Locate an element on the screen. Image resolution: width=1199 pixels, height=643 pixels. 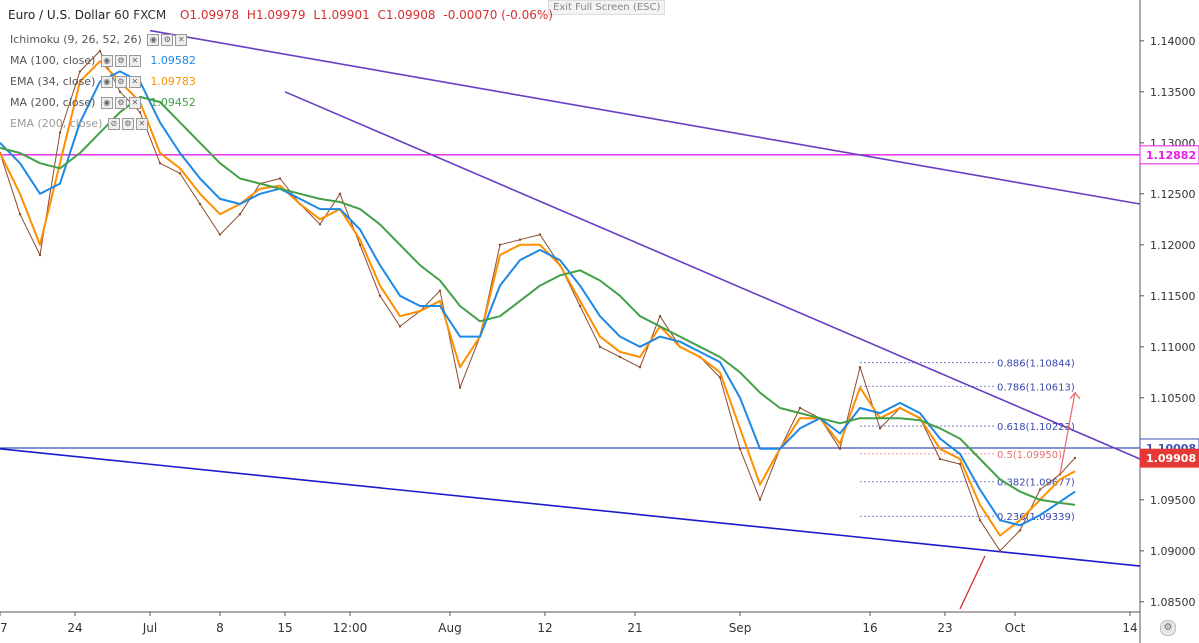
indicator-ma200: MA (200, close) ◉ ⚙ ✕ 1.09452 is located at coordinates (103, 102).